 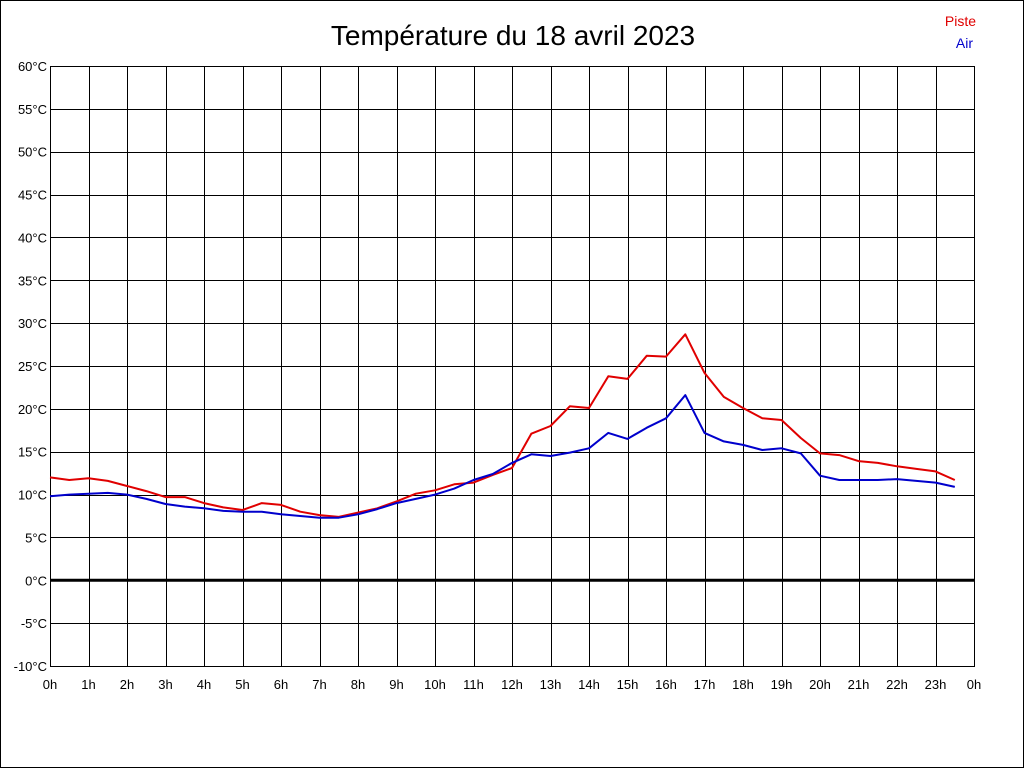 I want to click on y-tick-label: 25°C, so click(x=32, y=366).